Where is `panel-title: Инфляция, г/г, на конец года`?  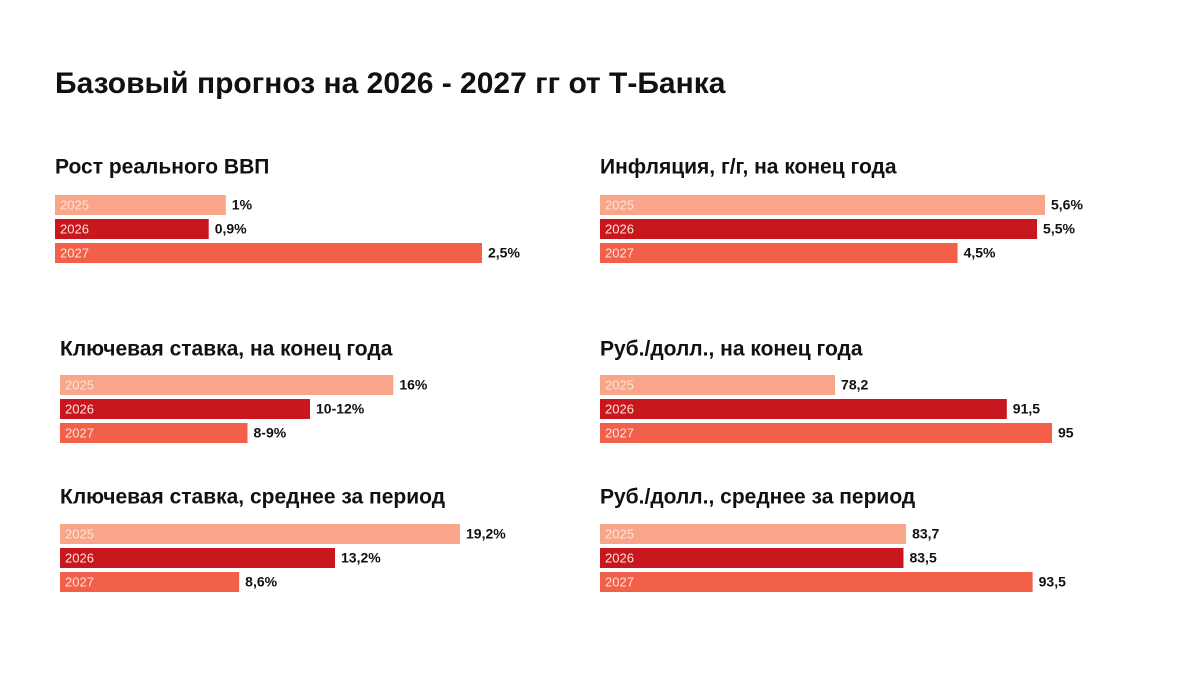
panel-title: Инфляция, г/г, на конец года is located at coordinates (748, 167).